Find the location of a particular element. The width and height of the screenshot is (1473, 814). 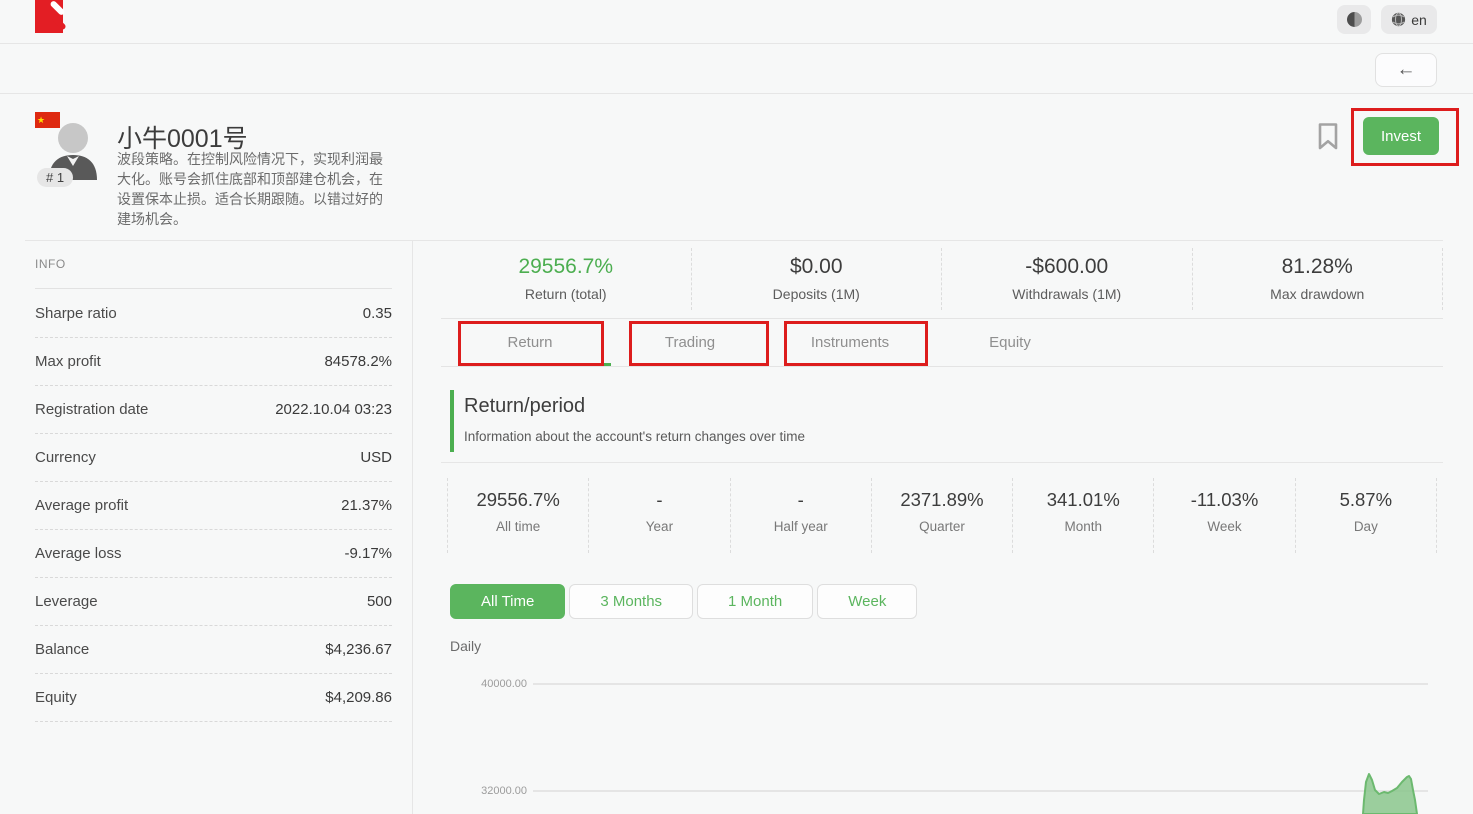

period-label: Month is located at coordinates (1083, 526).